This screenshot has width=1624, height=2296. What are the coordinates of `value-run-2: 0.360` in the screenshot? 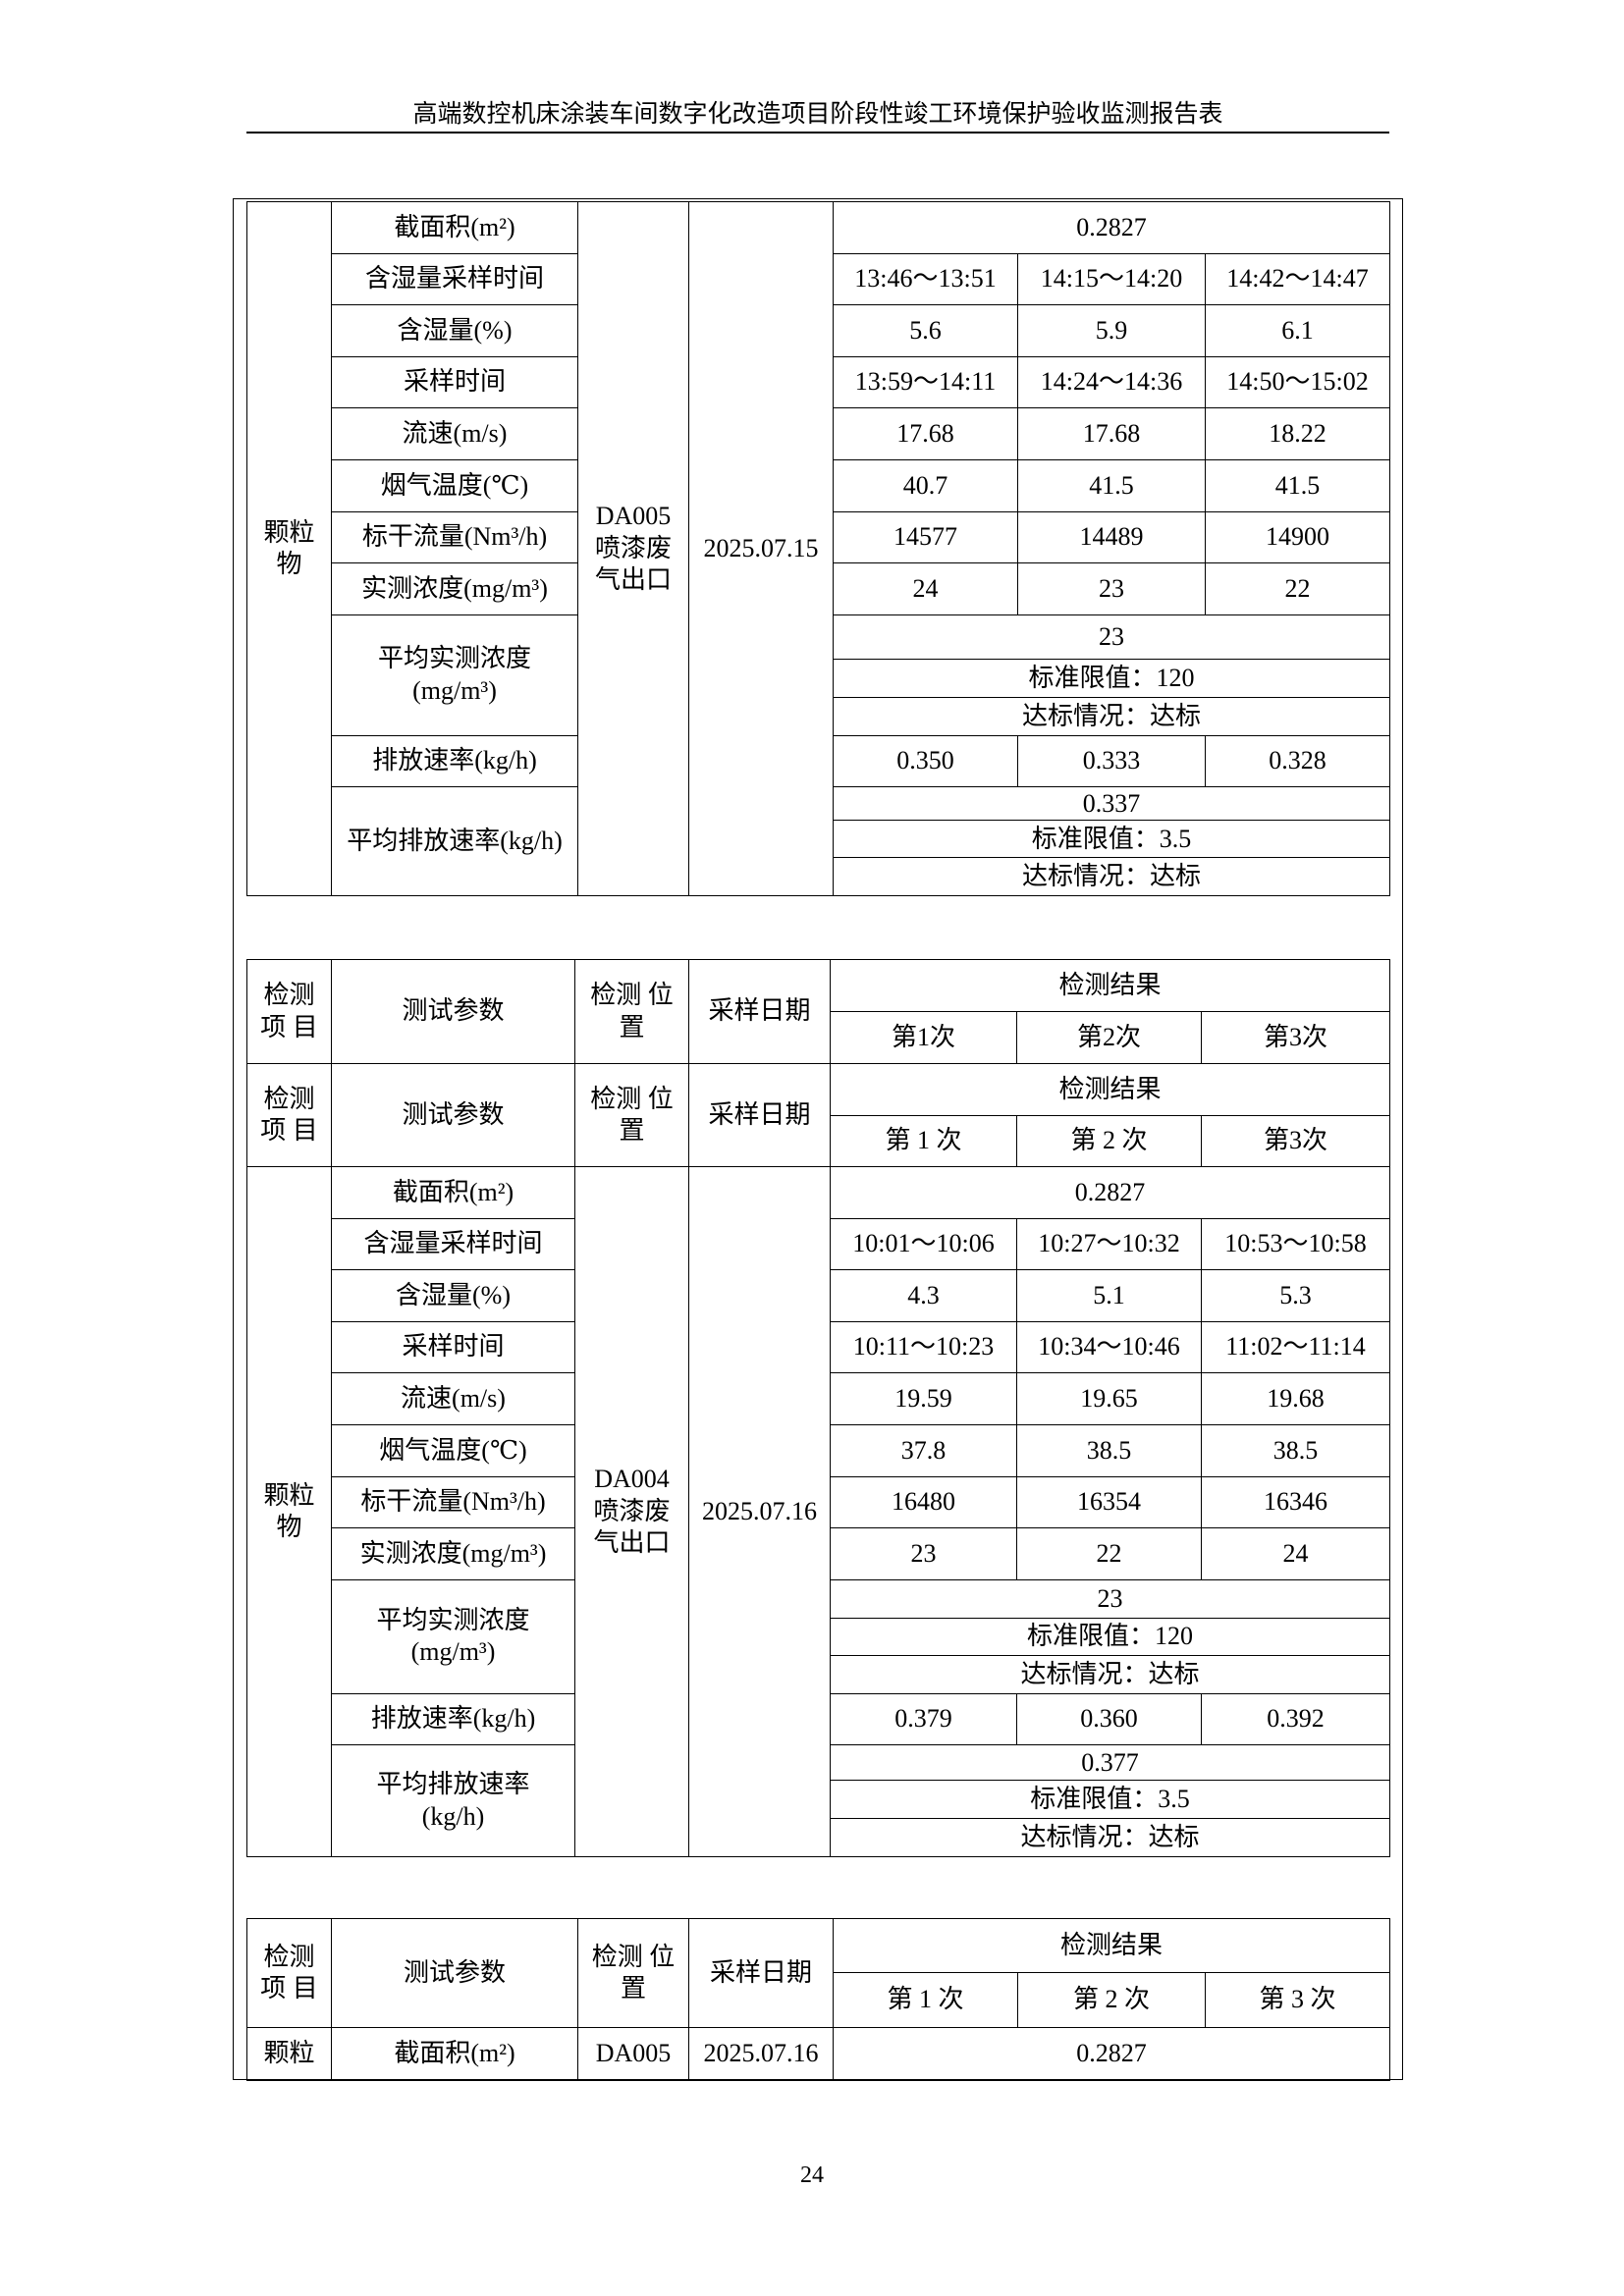 It's located at (1109, 1719).